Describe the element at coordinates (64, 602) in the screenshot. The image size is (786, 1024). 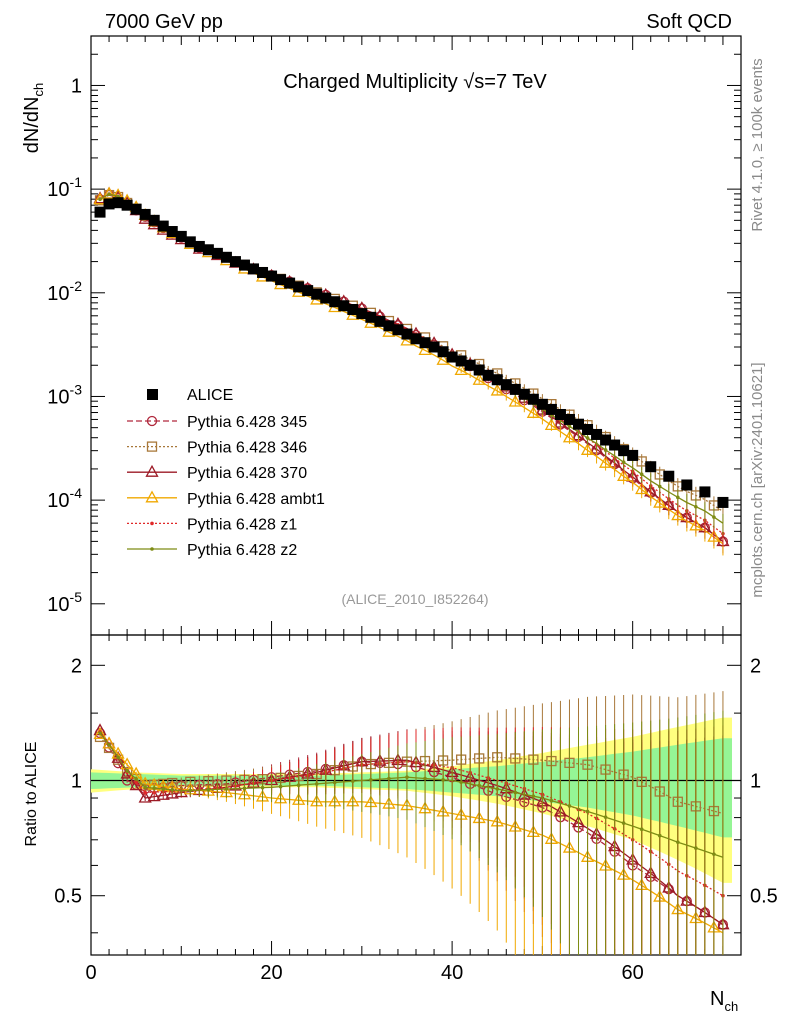
I see `y-tick-label: 10⁻⁵` at that location.